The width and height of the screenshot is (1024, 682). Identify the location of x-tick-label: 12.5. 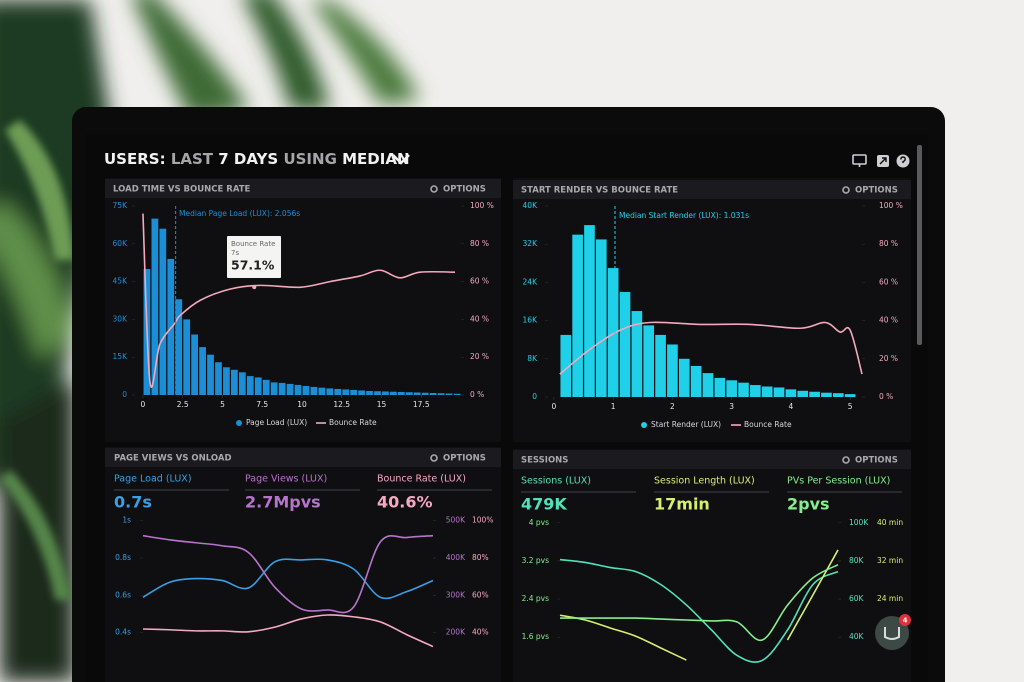
(341, 404).